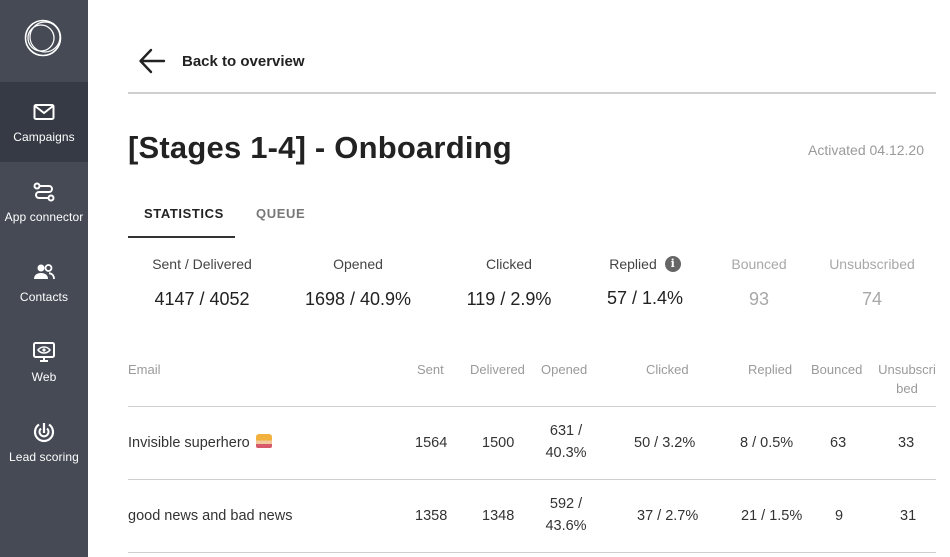 This screenshot has width=950, height=557. Describe the element at coordinates (907, 369) in the screenshot. I see `unsub-header-line1: Unsubscri` at that location.